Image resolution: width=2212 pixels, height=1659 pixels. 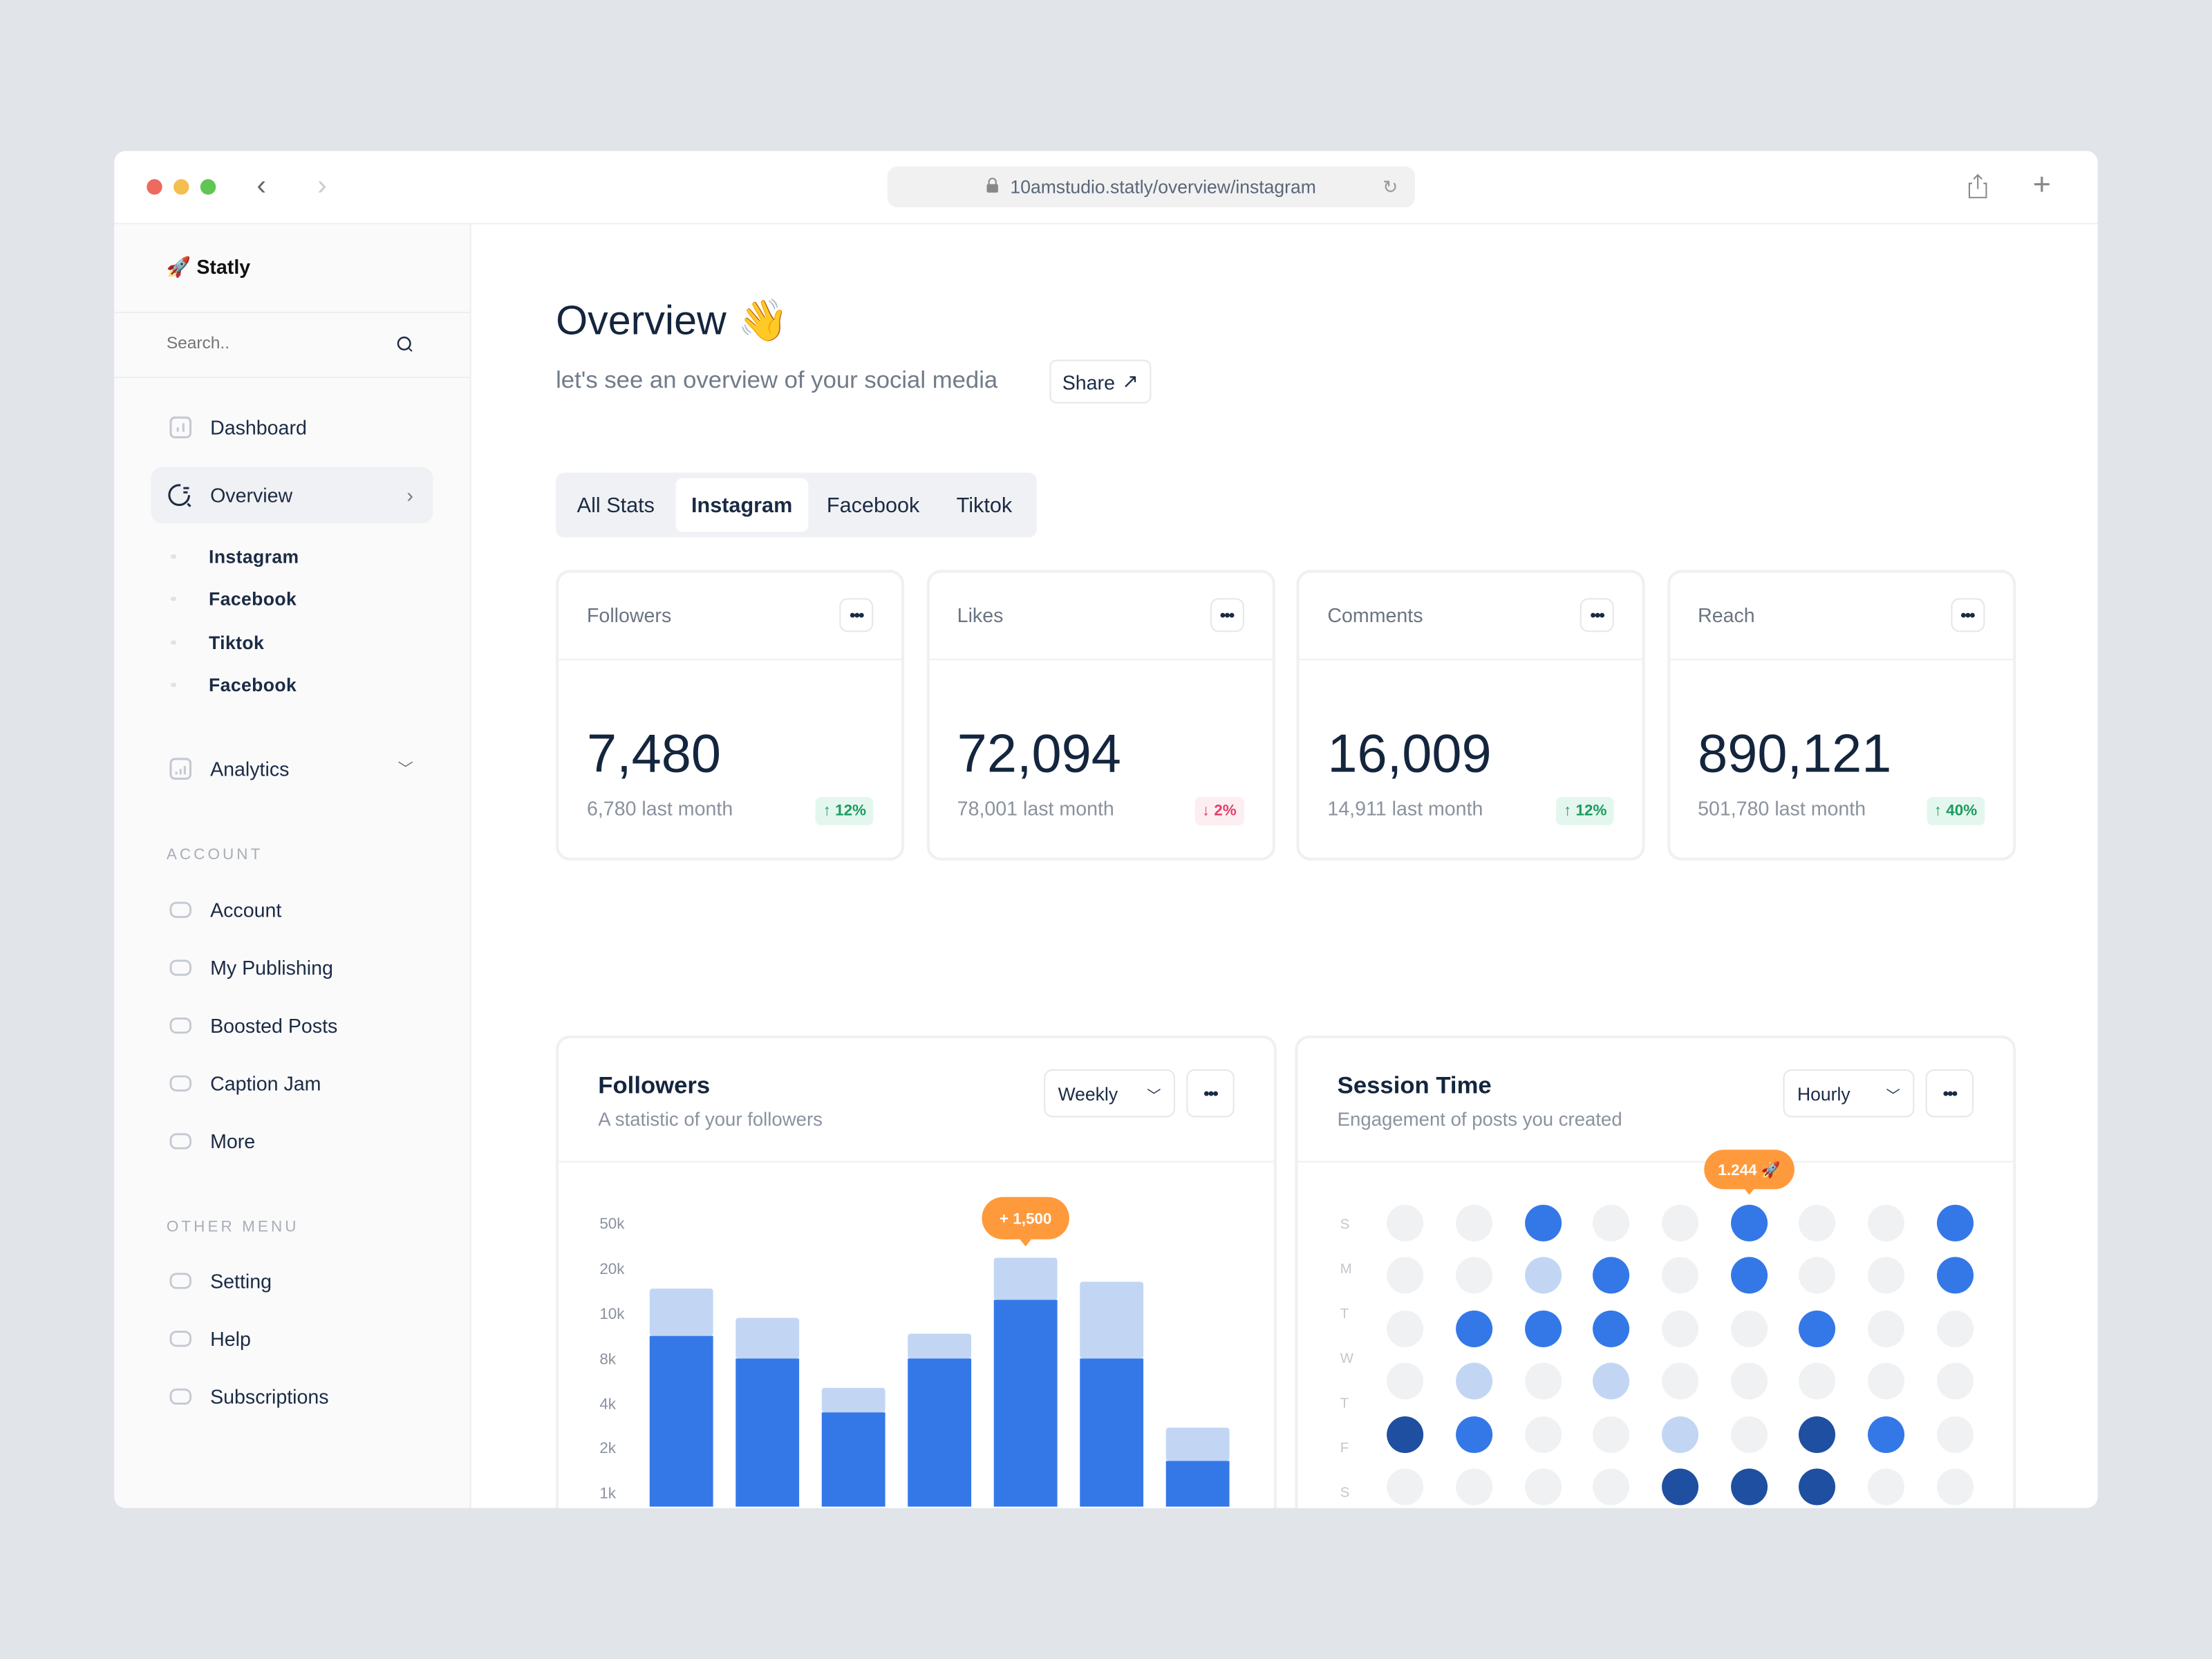 What do you see at coordinates (181, 187) in the screenshot?
I see `minimize-window-button` at bounding box center [181, 187].